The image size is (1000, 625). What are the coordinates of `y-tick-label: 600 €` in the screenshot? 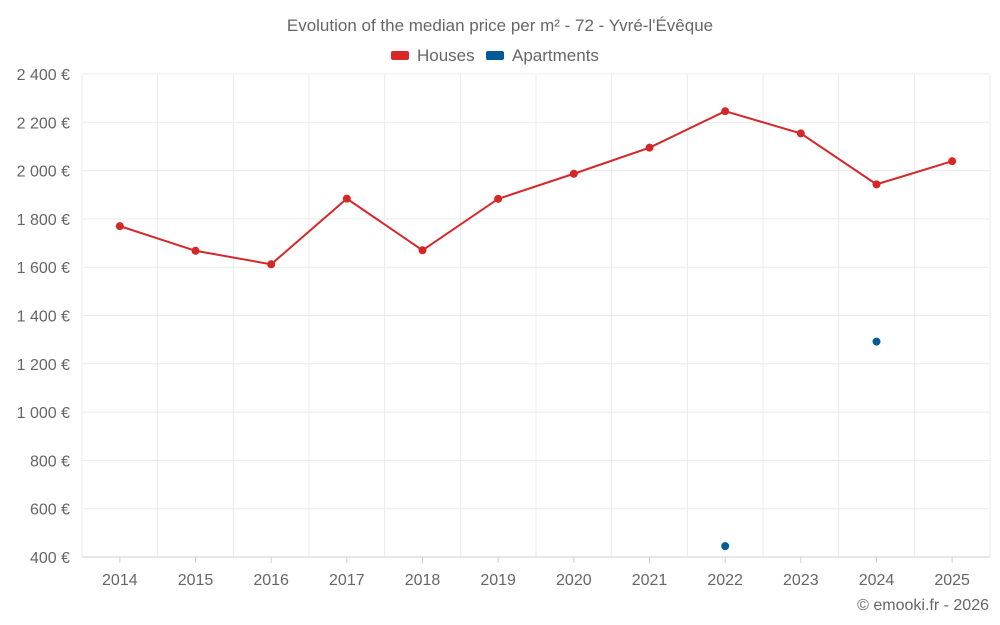 It's located at (50, 510).